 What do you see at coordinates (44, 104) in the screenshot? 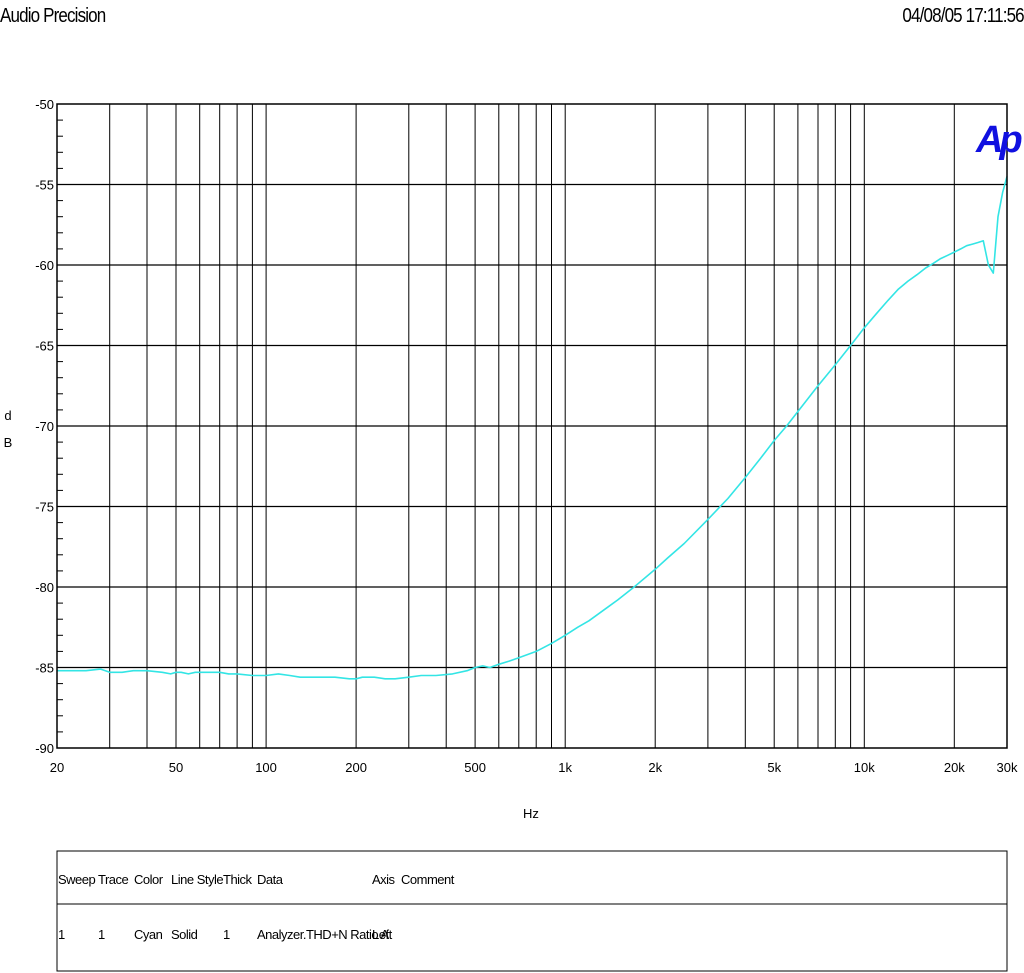
I see `y-tick-label: -50` at bounding box center [44, 104].